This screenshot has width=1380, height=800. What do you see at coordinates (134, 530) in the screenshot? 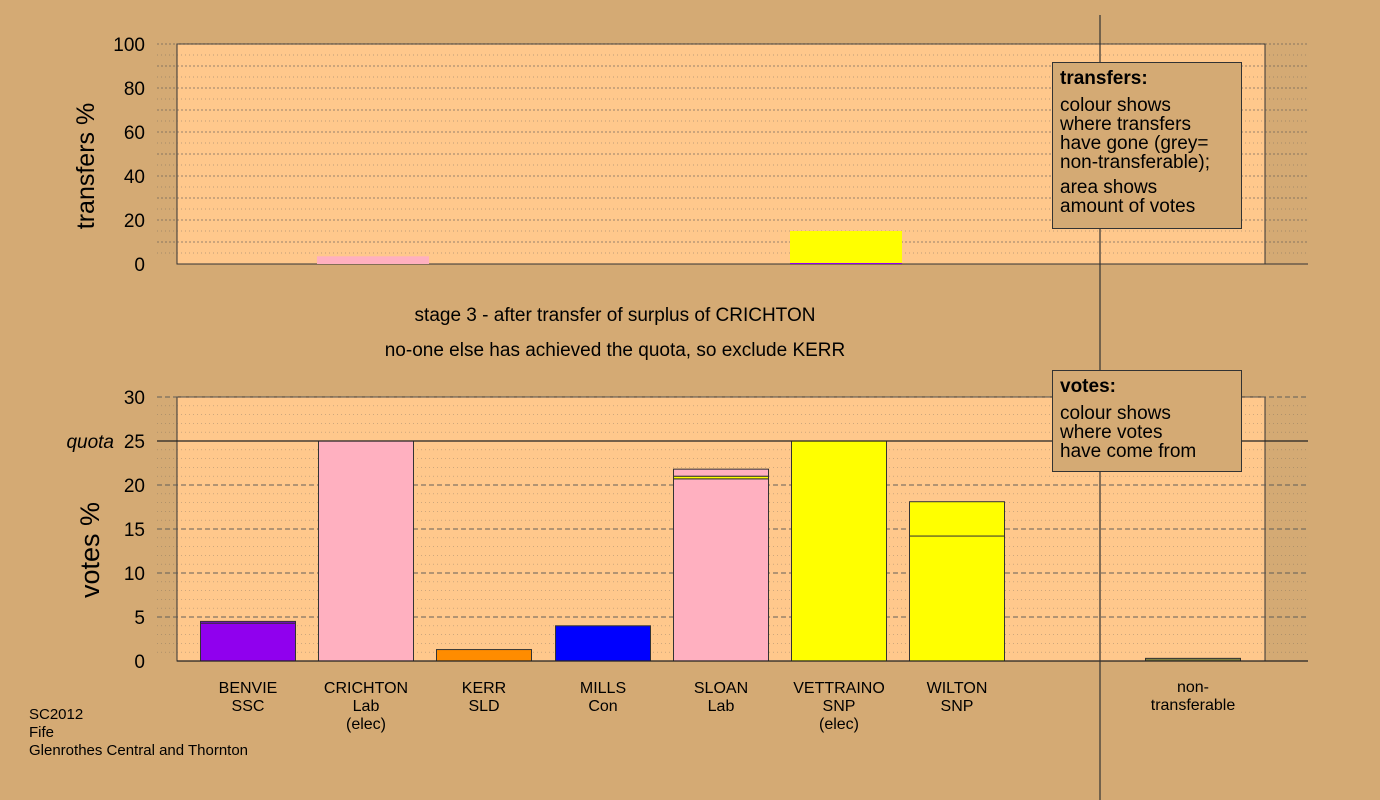
I see `y-tick-label: 15` at bounding box center [134, 530].